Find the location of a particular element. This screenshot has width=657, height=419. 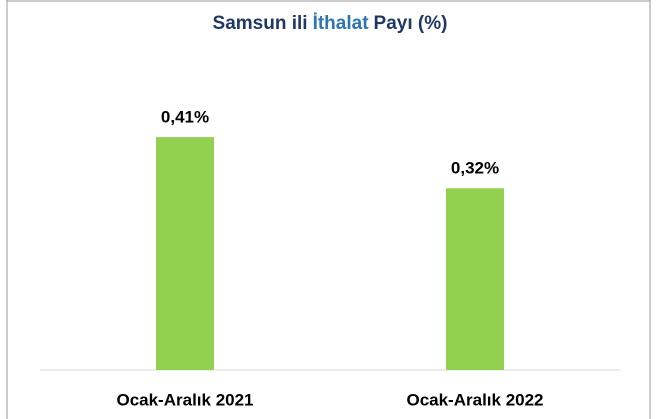

x-tick-label: Ocak-Aralık 2021 is located at coordinates (184, 399).